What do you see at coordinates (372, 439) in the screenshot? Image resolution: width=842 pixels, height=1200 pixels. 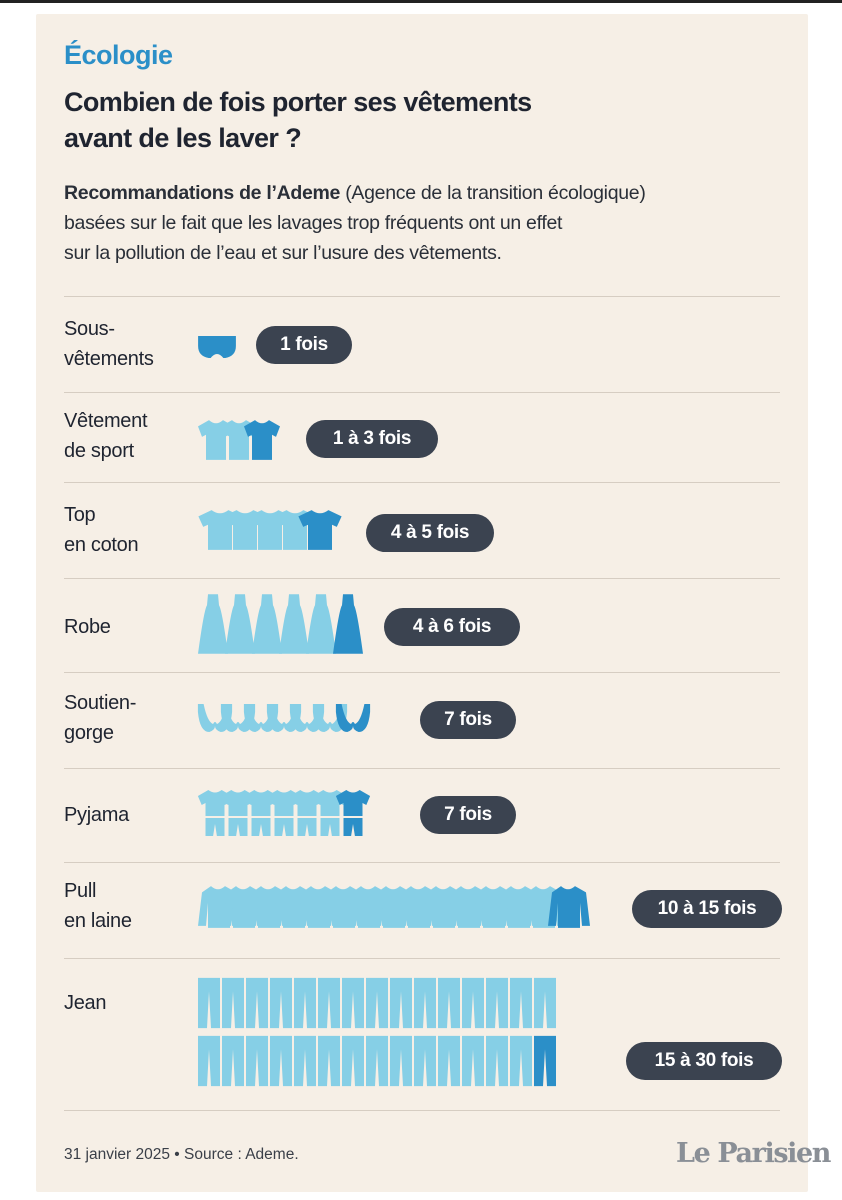 I see `value-badge: 1 à 3 fois` at bounding box center [372, 439].